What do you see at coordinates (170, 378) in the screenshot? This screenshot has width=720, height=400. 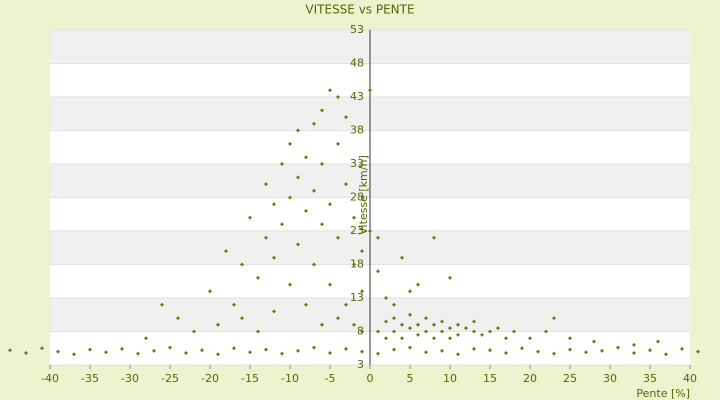 I see `x-tick-label: -25` at bounding box center [170, 378].